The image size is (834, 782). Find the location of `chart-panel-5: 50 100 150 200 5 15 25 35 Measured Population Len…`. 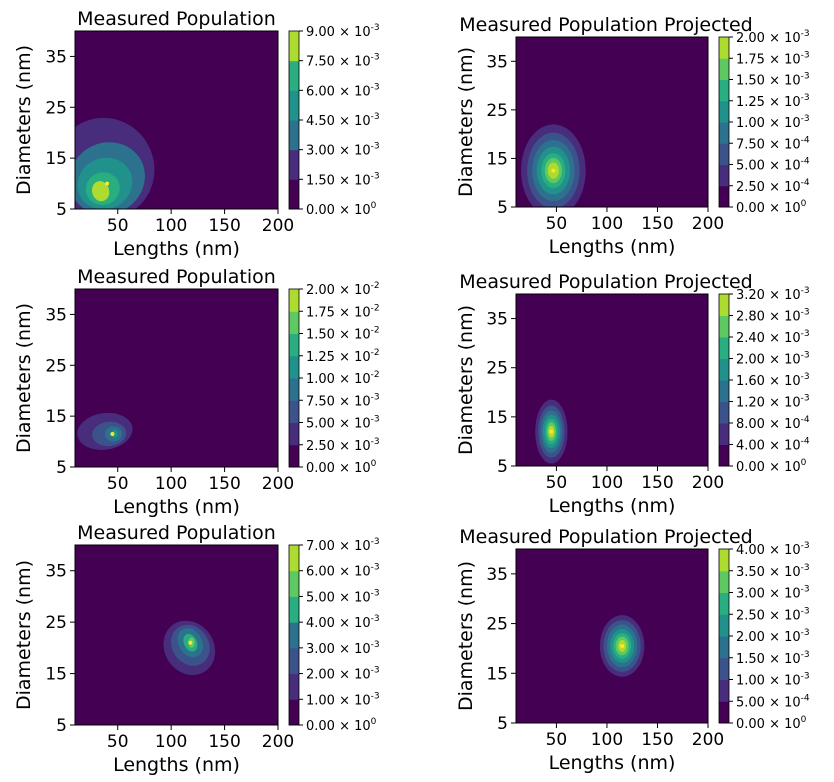

chart-panel-5: 50 100 150 200 5 15 25 35 Measured Population Len… is located at coordinates (196, 649).